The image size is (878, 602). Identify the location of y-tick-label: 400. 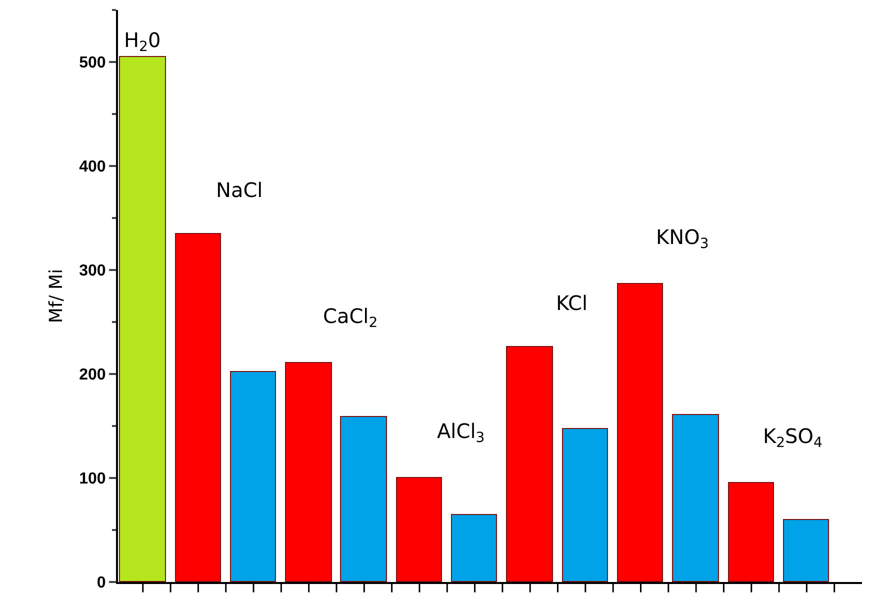
(92, 167).